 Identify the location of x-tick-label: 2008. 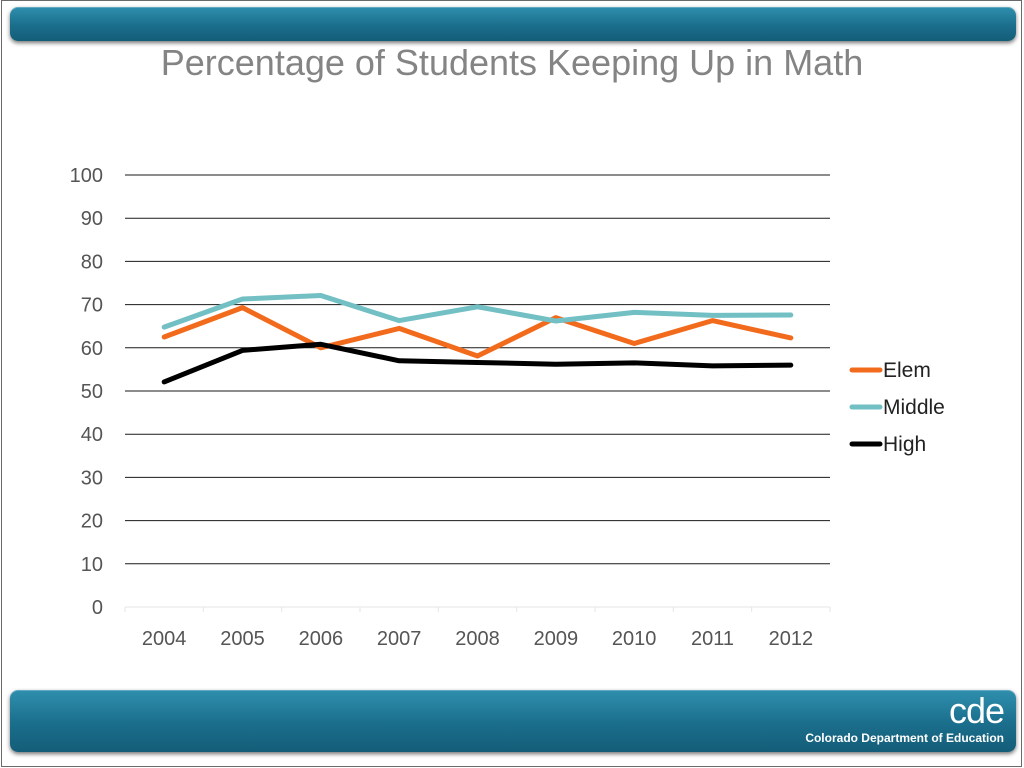
(477, 639).